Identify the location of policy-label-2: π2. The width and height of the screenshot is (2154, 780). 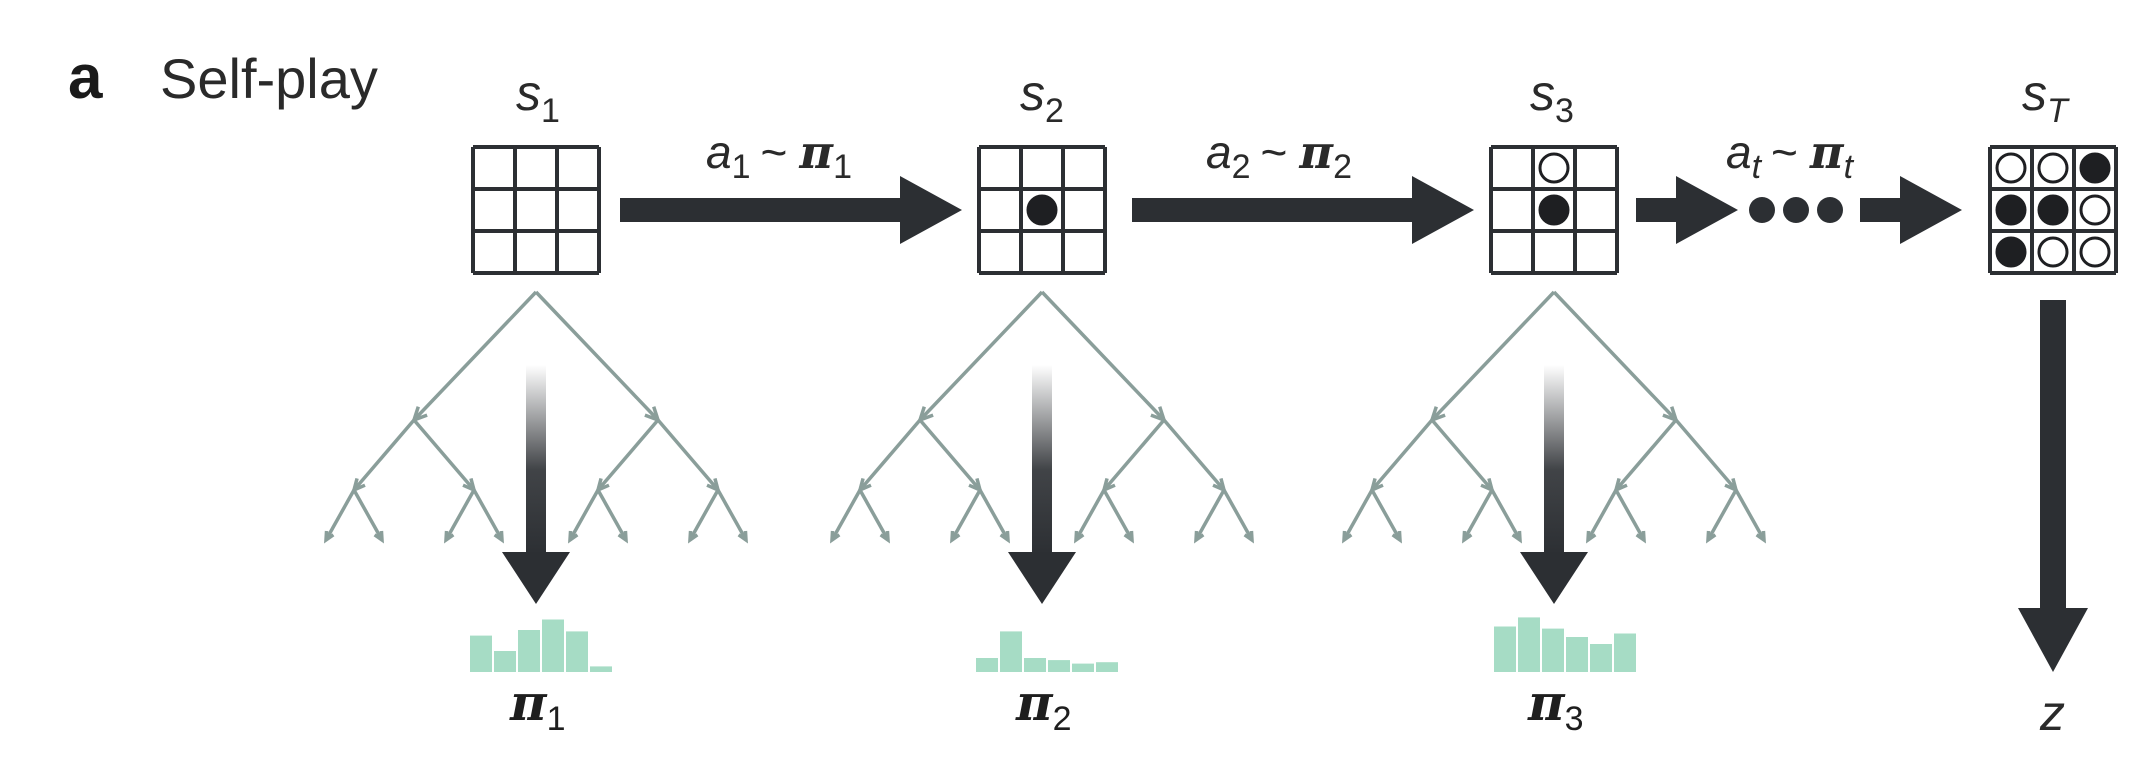
(1043, 705).